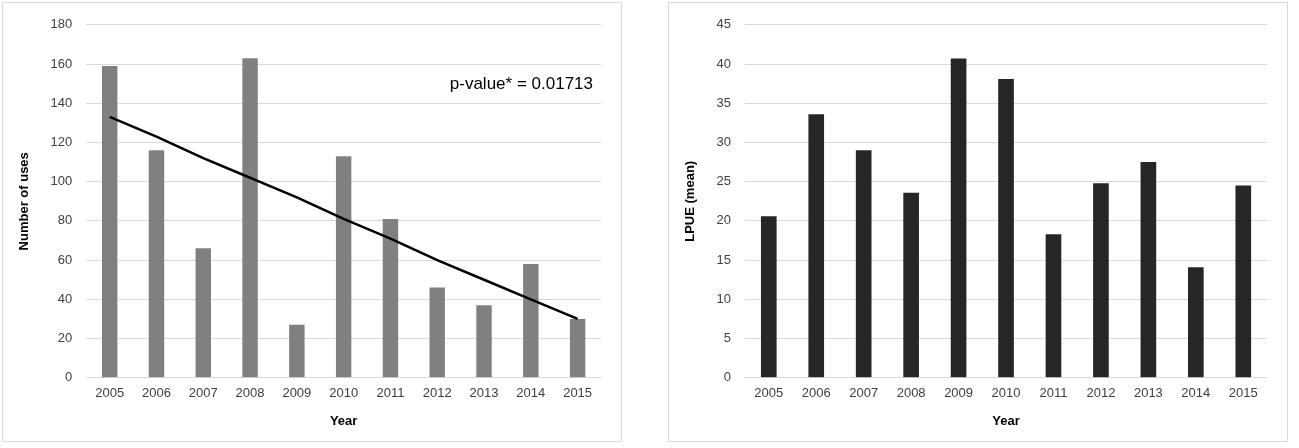  I want to click on y-tick-label: 5, so click(727, 338).